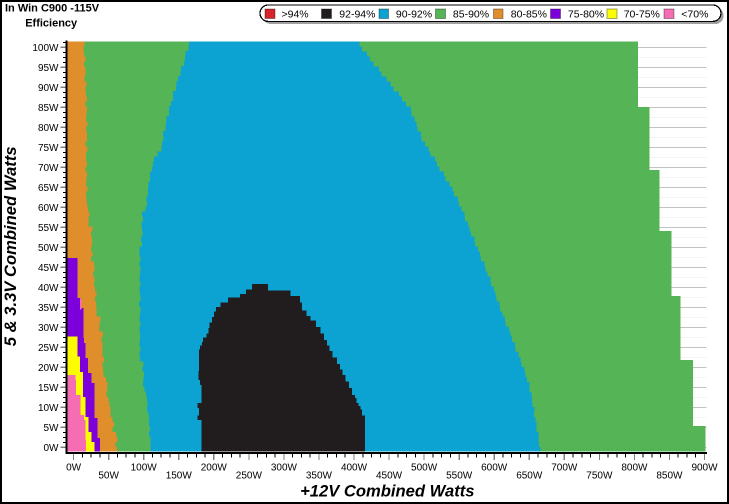  Describe the element at coordinates (634, 468) in the screenshot. I see `svg-text: 800W` at that location.